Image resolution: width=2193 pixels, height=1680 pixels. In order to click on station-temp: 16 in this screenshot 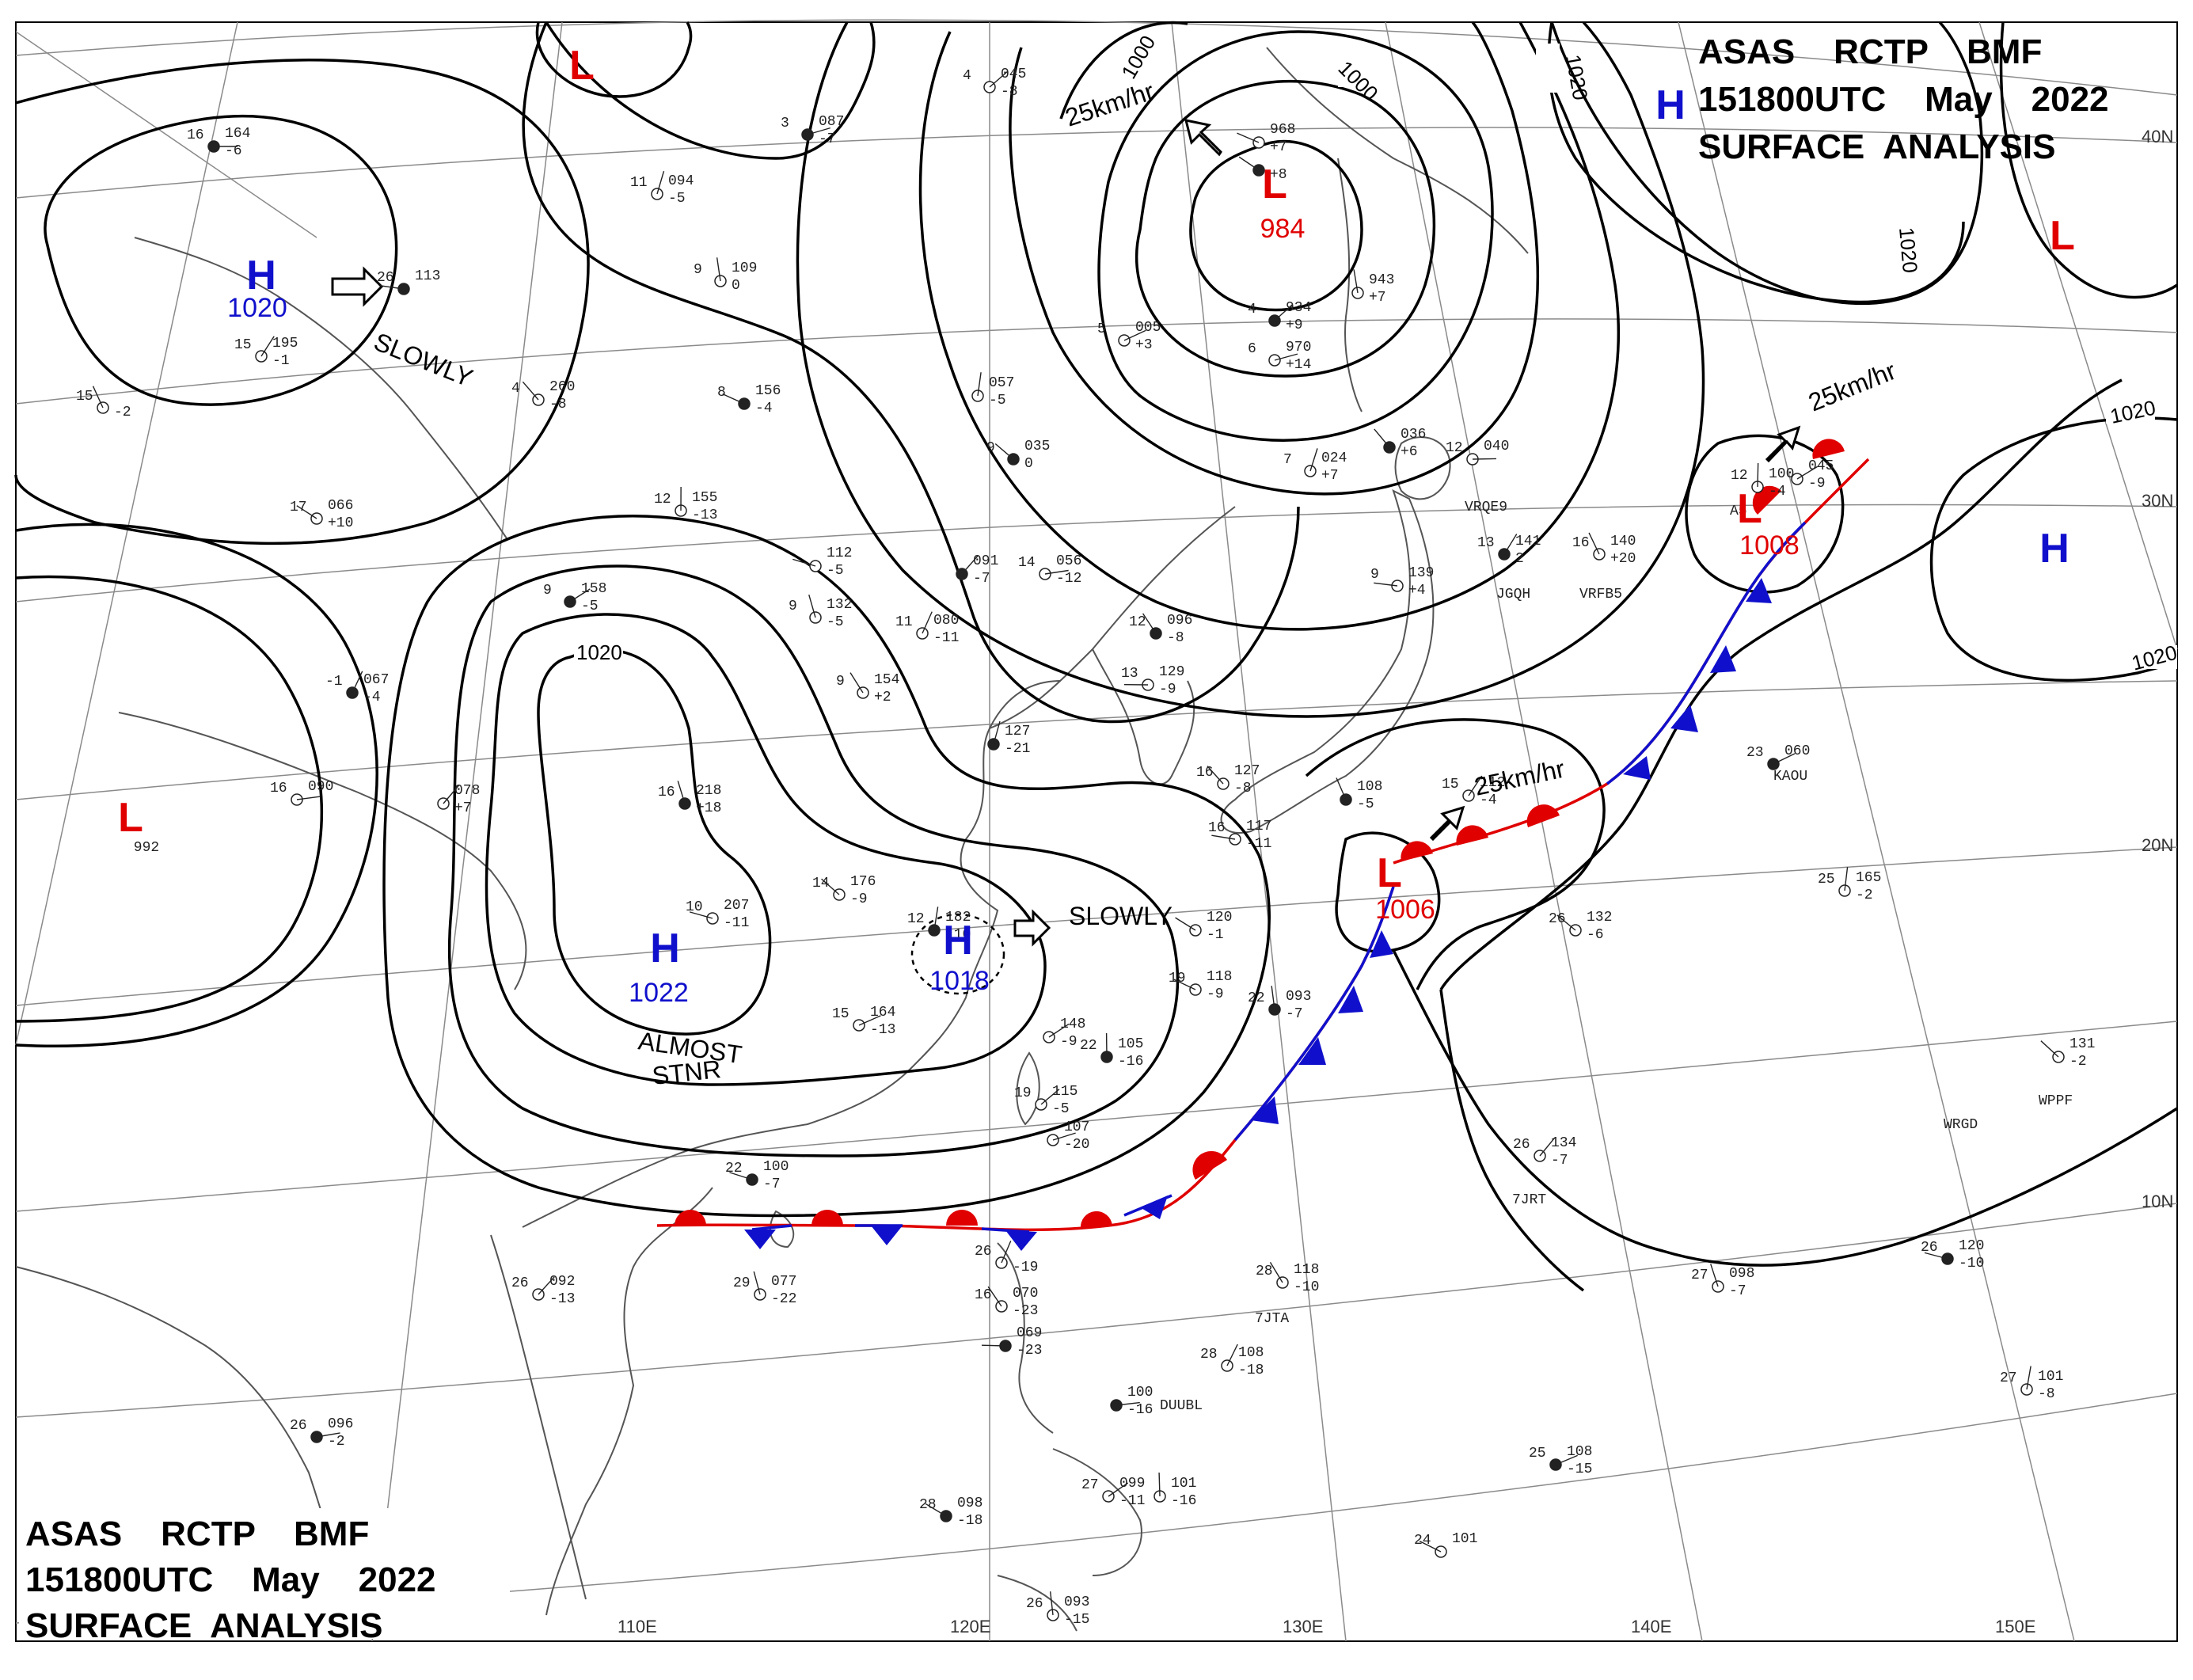, I will do `click(196, 135)`.